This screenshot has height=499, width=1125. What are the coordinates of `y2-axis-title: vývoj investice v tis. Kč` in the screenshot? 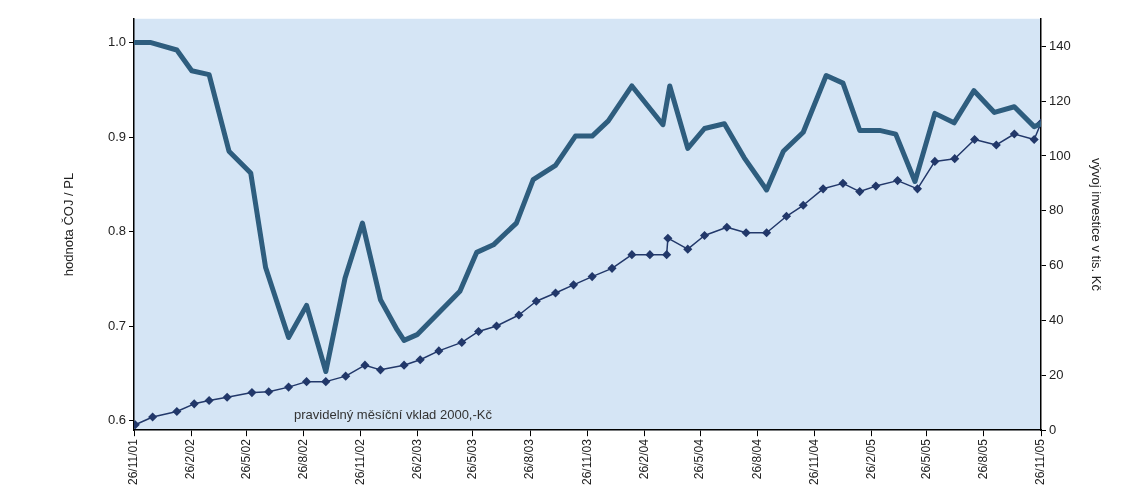 It's located at (1096, 225).